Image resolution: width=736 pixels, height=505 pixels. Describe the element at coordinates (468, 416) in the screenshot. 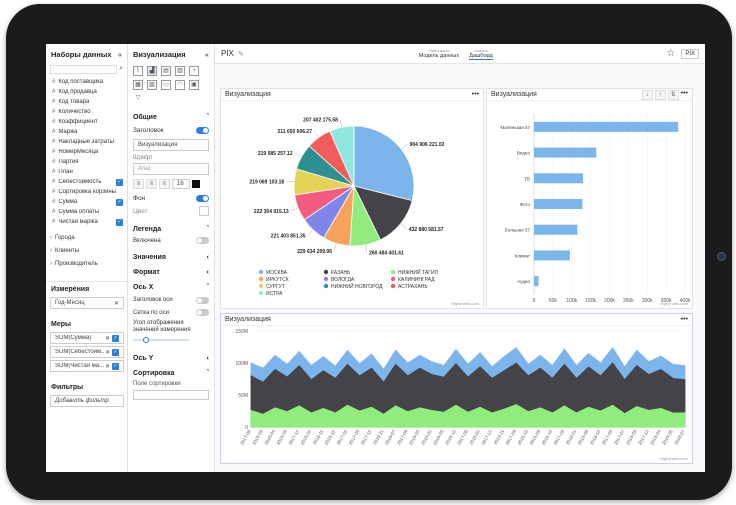

I see `area-series` at that location.